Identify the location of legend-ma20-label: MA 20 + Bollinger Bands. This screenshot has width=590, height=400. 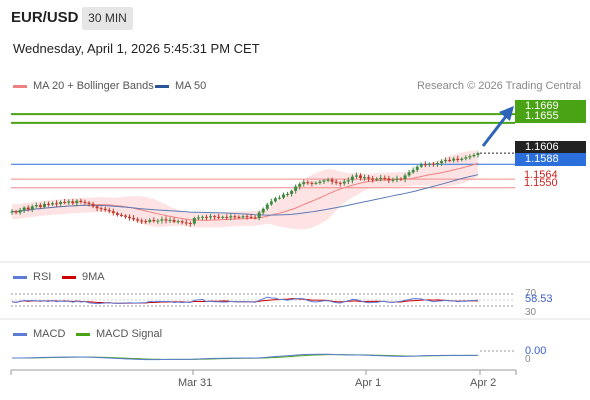
(93, 86).